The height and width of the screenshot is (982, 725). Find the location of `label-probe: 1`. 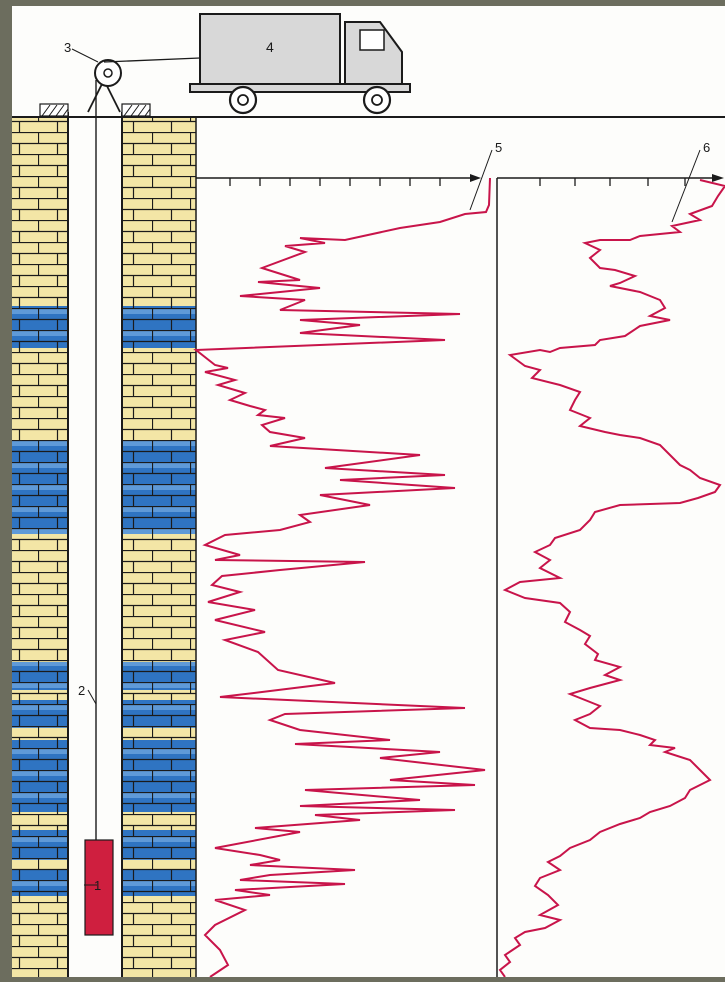

label-probe: 1 is located at coordinates (97, 885).